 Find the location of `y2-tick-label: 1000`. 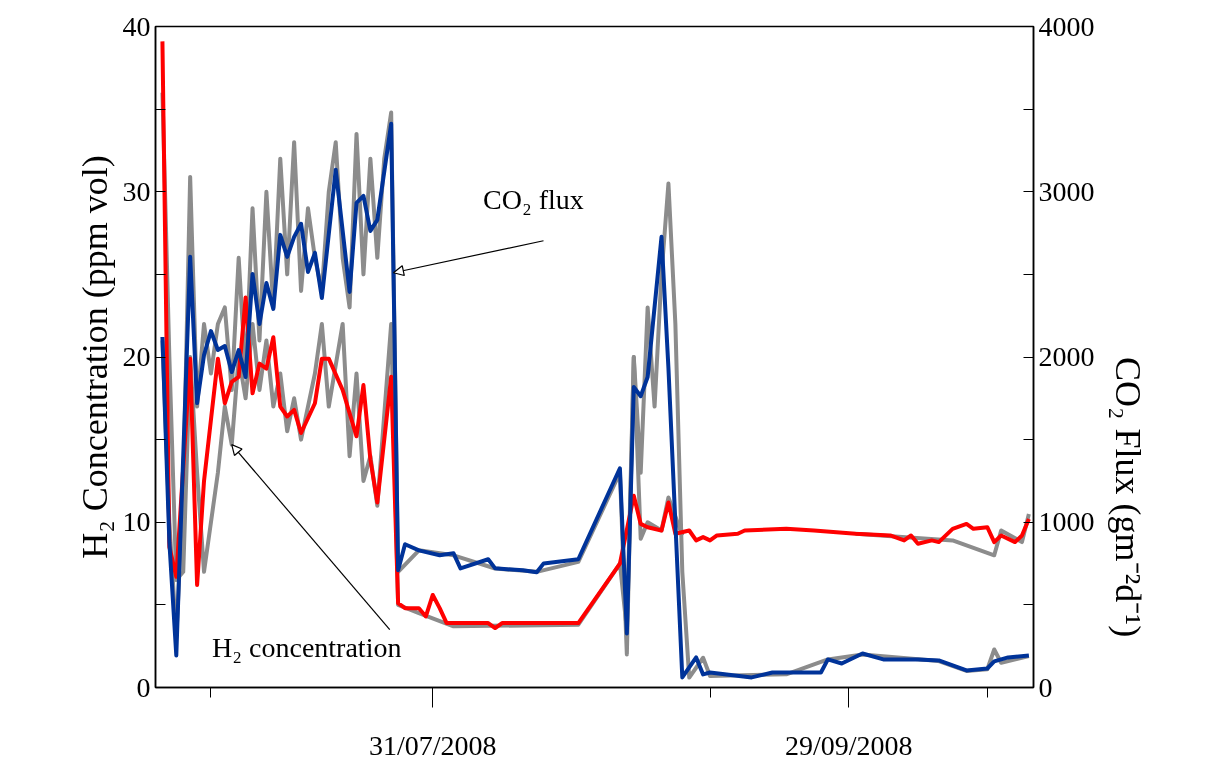

y2-tick-label: 1000 is located at coordinates (1066, 522).